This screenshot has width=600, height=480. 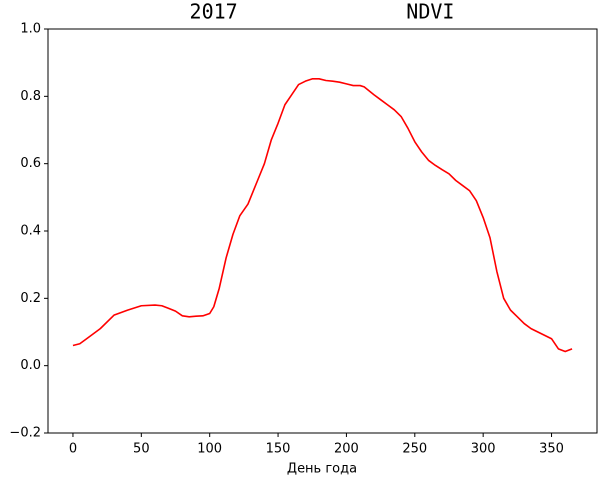 I want to click on y-tick-label: 1.0, so click(x=30, y=29).